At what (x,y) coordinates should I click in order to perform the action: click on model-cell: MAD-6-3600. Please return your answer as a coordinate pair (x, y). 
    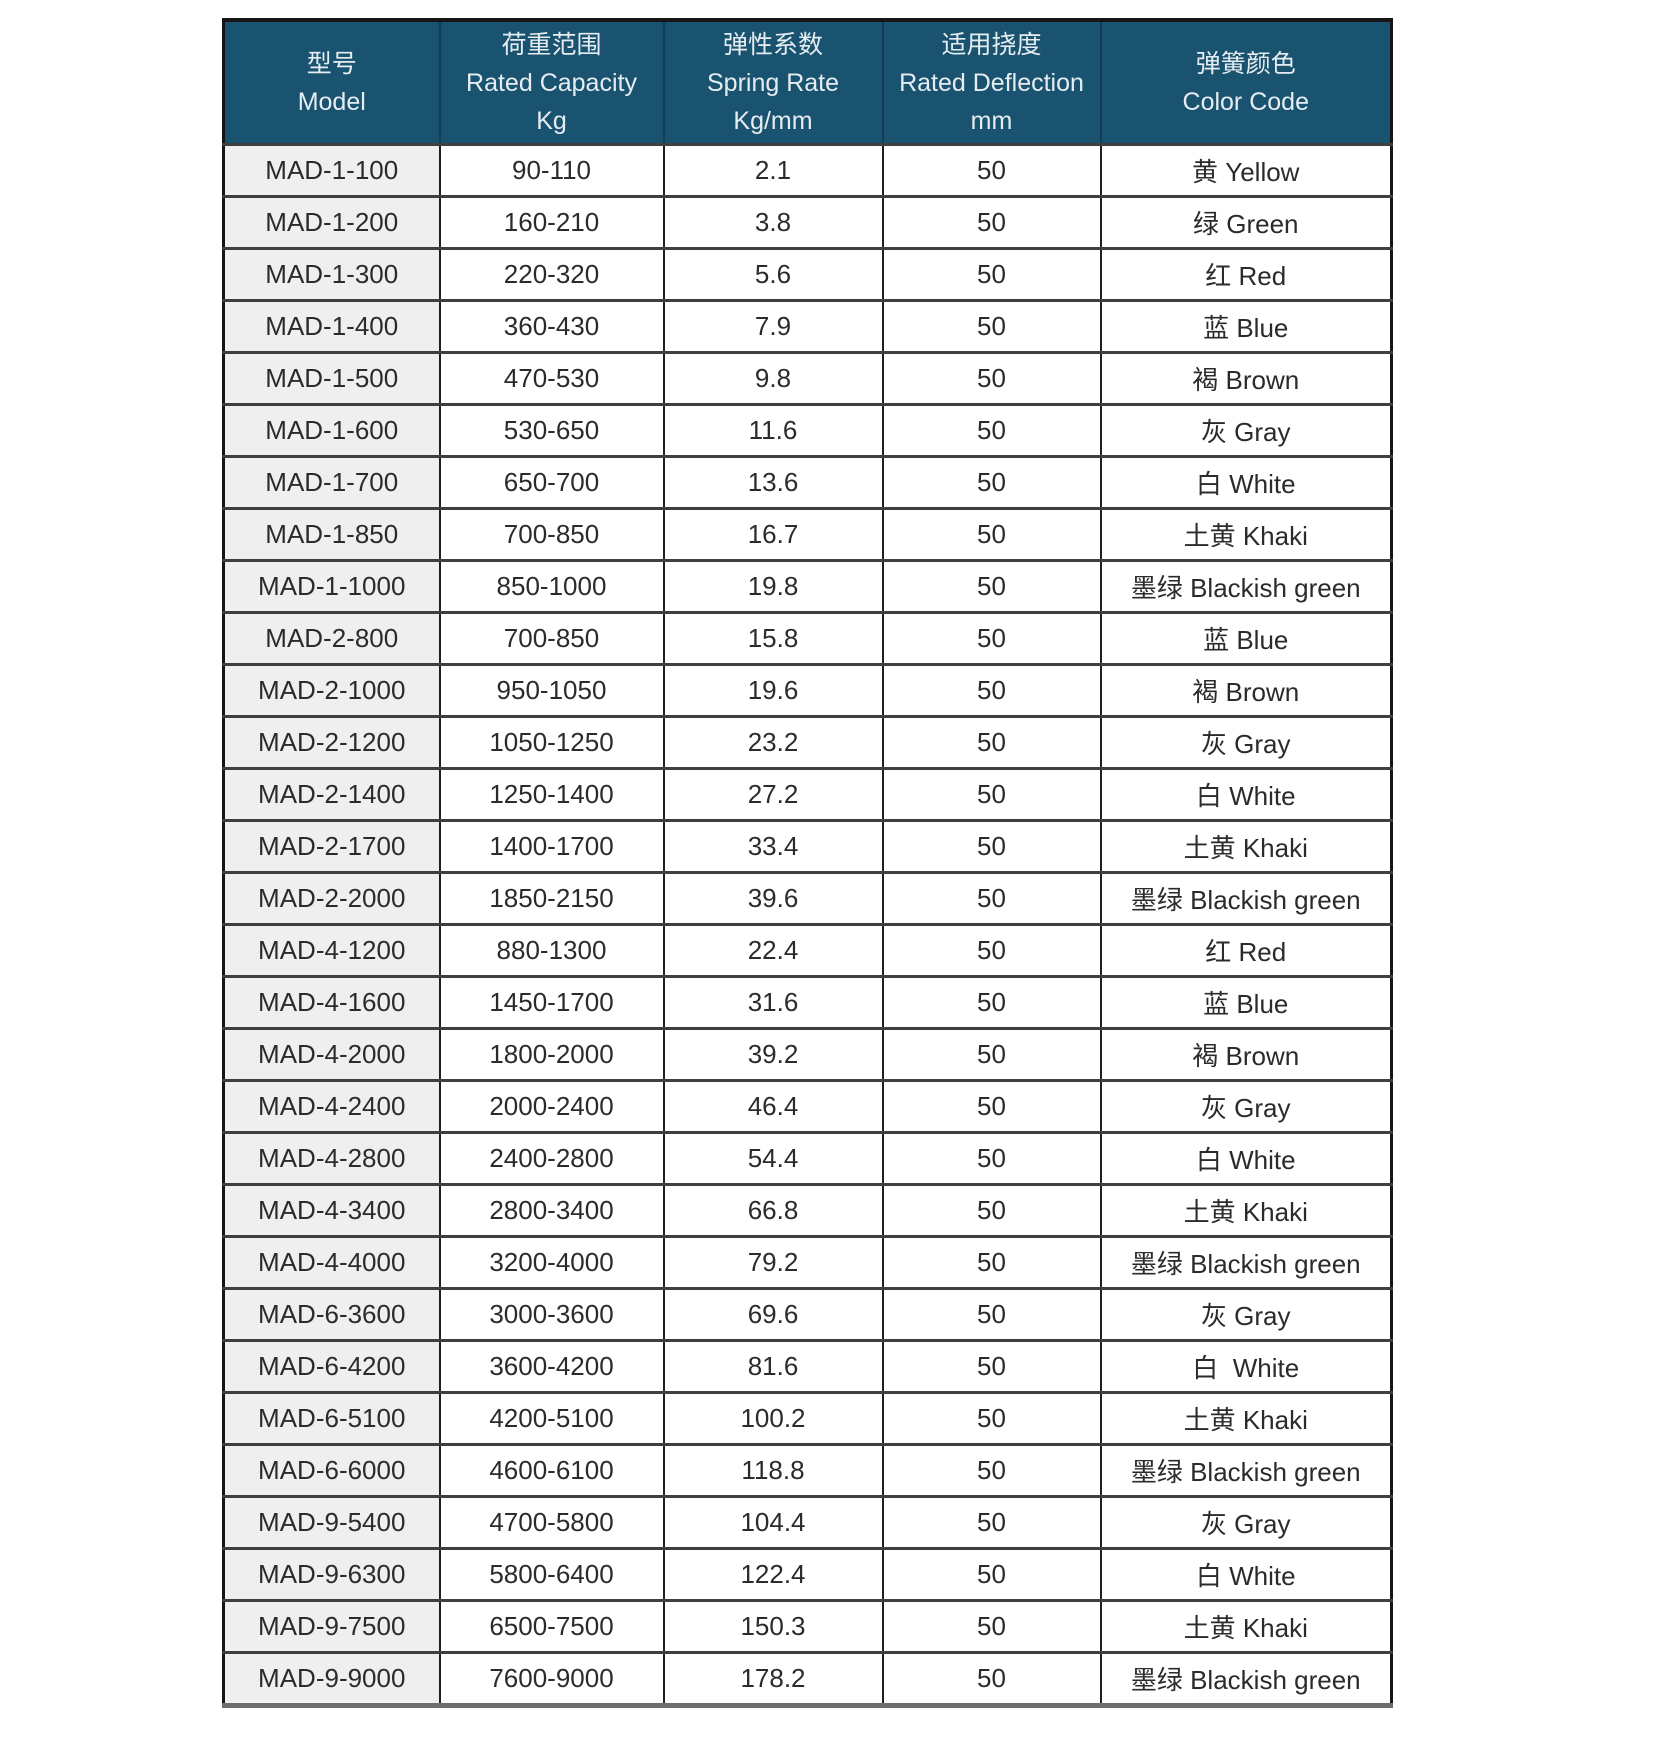
    Looking at the image, I should click on (331, 1314).